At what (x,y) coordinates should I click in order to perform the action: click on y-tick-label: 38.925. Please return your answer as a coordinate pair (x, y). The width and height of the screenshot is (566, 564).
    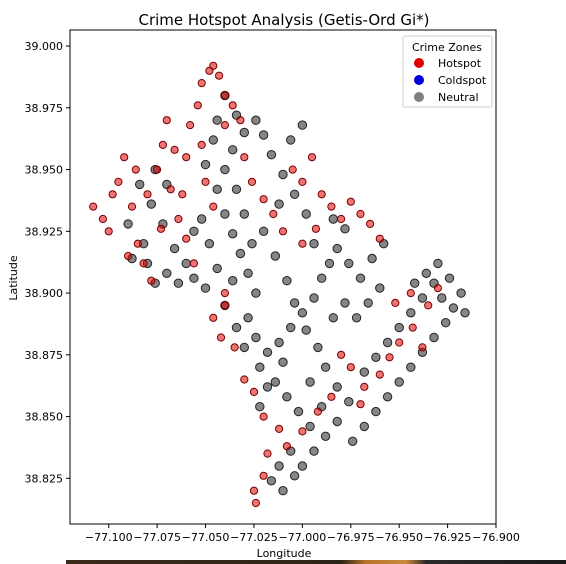
    Looking at the image, I should click on (44, 231).